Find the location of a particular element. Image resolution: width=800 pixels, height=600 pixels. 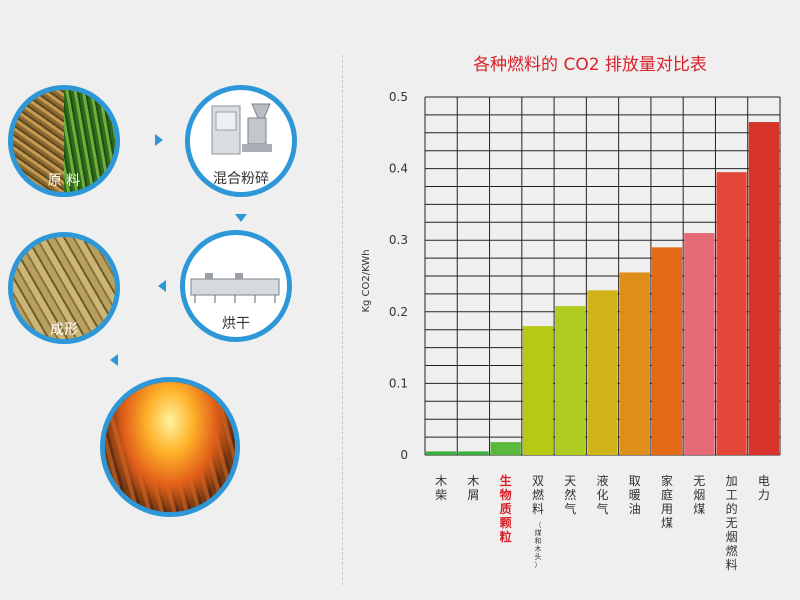

divider-line is located at coordinates (342, 320).